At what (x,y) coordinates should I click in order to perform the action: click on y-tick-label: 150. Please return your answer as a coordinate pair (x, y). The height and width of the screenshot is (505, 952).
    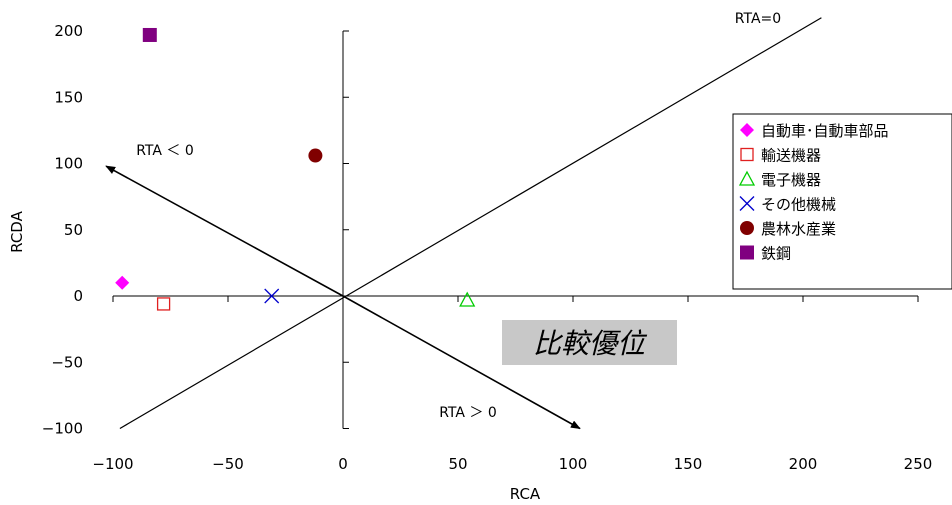
    Looking at the image, I should click on (68, 97).